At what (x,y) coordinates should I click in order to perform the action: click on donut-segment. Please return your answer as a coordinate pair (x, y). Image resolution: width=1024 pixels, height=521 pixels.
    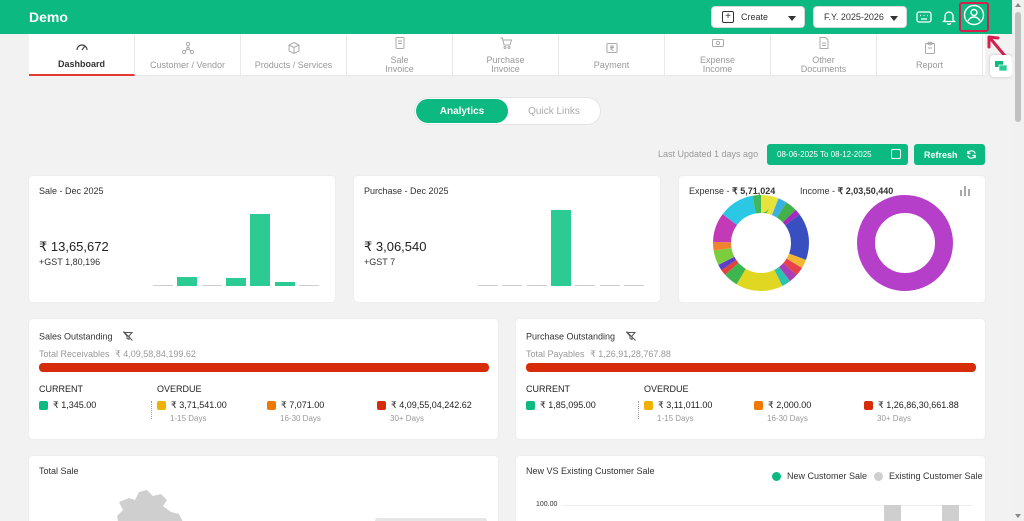
    Looking at the image, I should click on (761, 243).